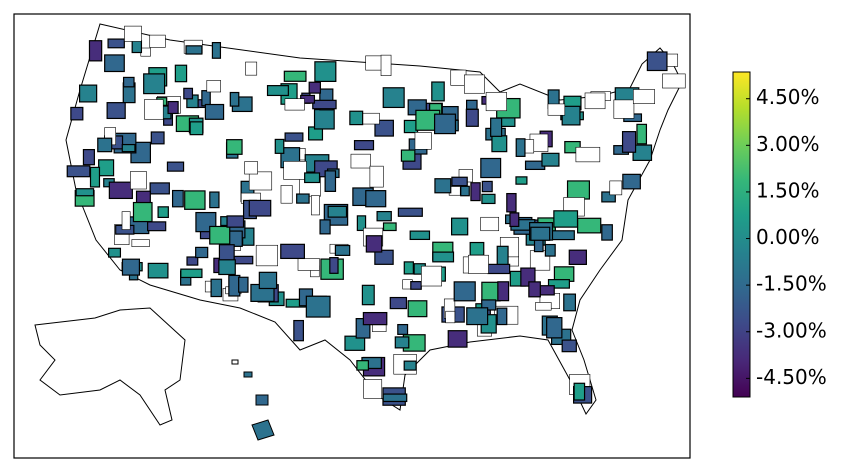 This screenshot has height=472, width=850. What do you see at coordinates (786, 237) in the screenshot?
I see `colorbar-ticks: 4.50% 3.00% 1.50% 0.00% -1.50% -3.00% -4.50%` at bounding box center [786, 237].